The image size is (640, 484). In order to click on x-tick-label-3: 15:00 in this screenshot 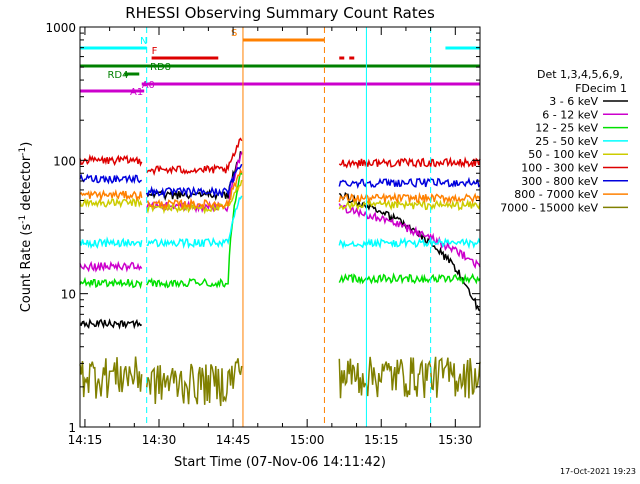, I will do `click(307, 440)`.